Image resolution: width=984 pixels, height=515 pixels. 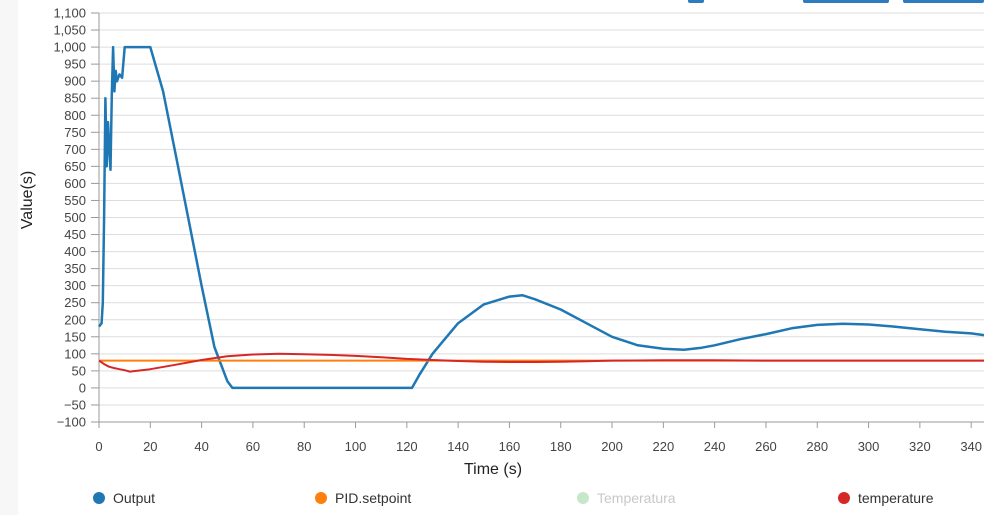 I want to click on y-tick-label: 800, so click(x=75, y=115).